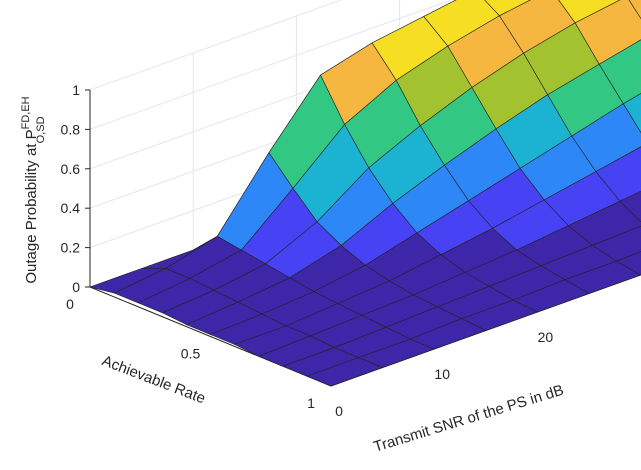 Image resolution: width=641 pixels, height=470 pixels. What do you see at coordinates (339, 411) in the screenshot?
I see `x-tick-label: 0` at bounding box center [339, 411].